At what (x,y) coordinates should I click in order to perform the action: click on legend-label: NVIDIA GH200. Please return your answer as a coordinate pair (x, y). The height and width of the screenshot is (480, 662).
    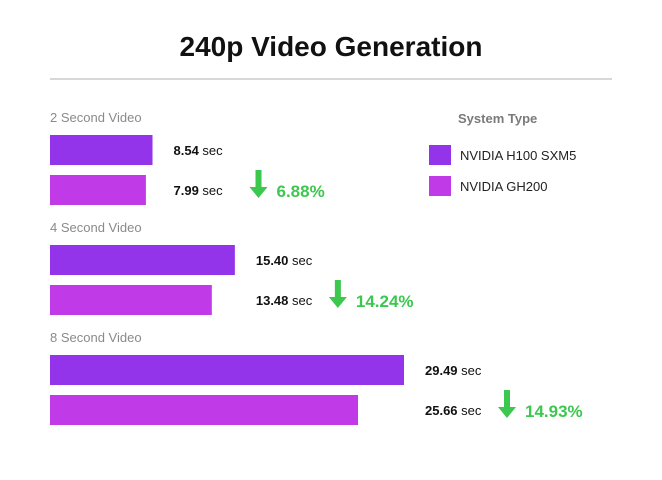
    Looking at the image, I should click on (503, 186).